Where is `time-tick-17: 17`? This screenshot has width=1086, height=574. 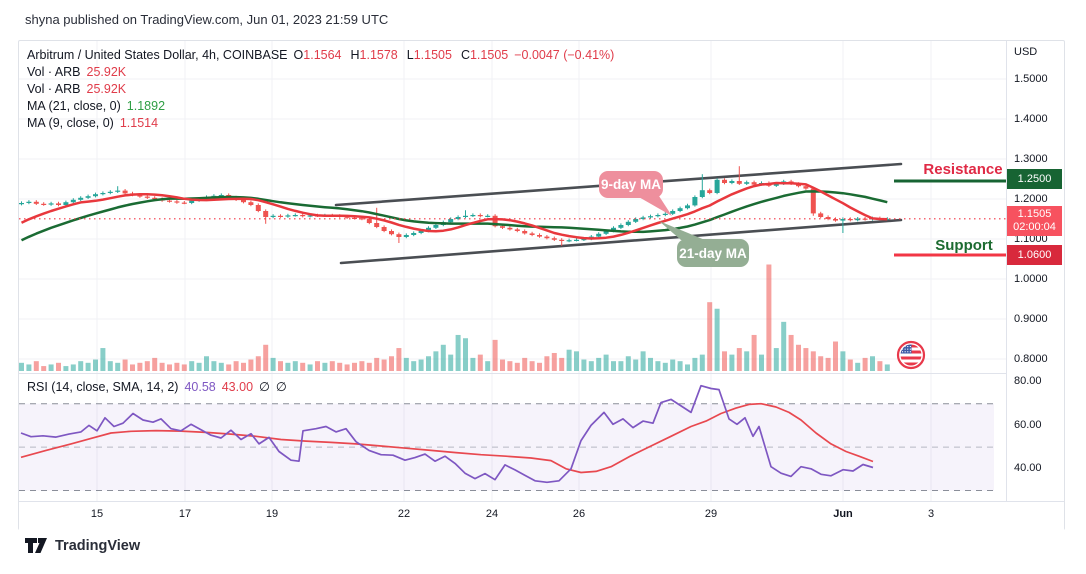
time-tick-17: 17 is located at coordinates (185, 514).